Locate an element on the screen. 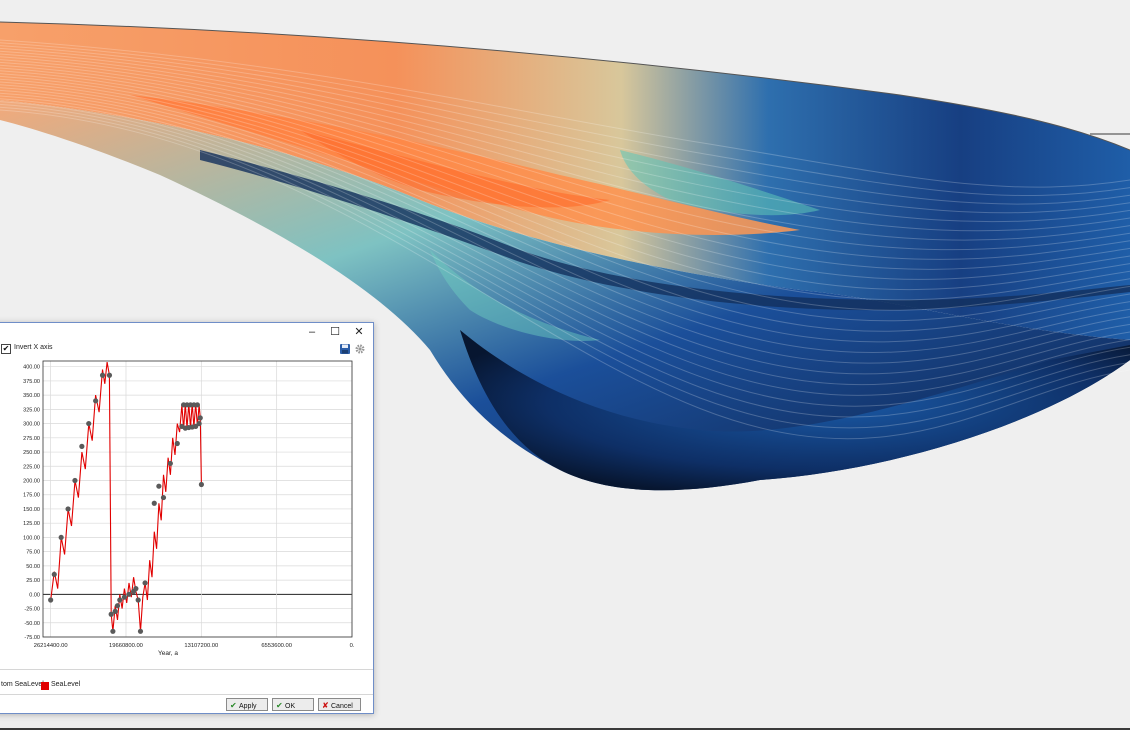 This screenshot has width=1130, height=730. cancel-icon: ✘ is located at coordinates (325, 705).